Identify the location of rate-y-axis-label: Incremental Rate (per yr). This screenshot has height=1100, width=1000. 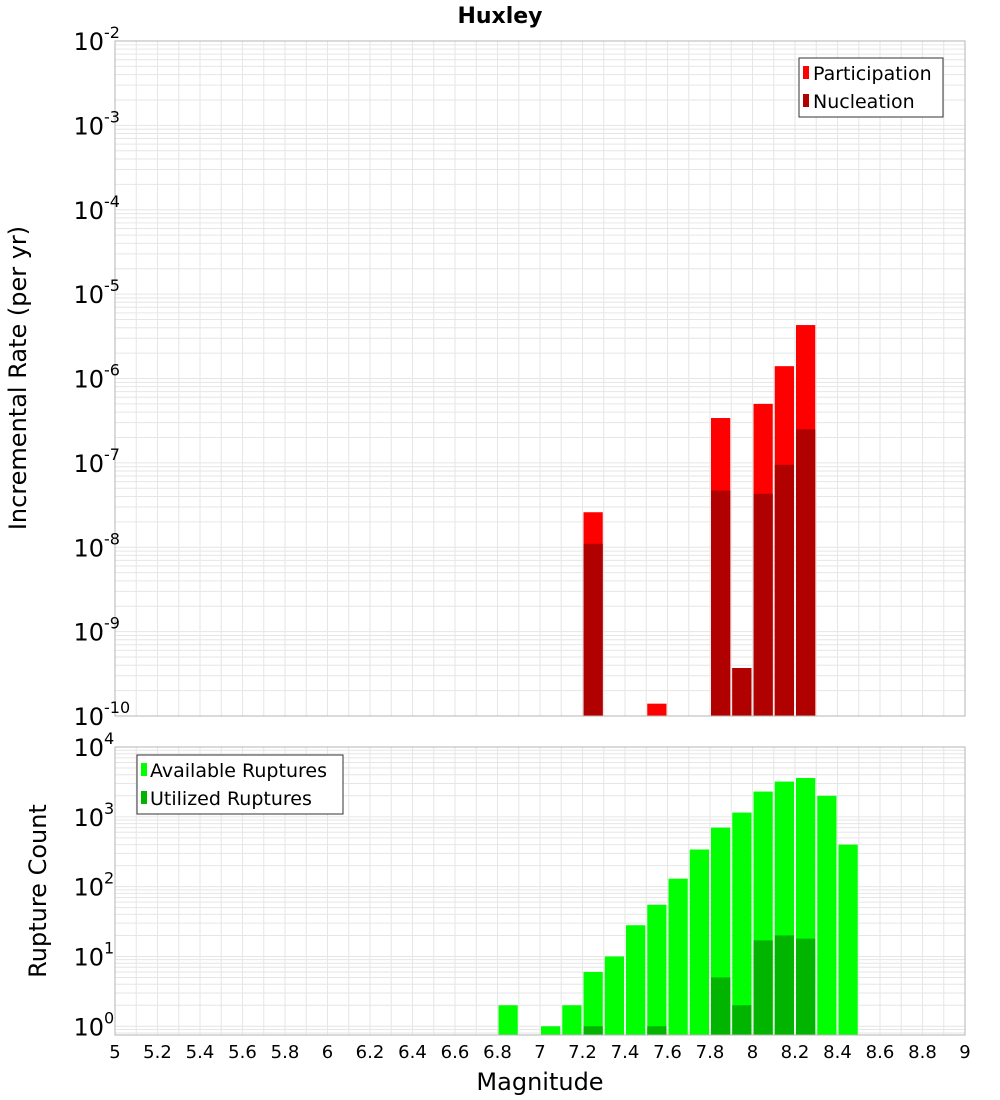
(18, 378).